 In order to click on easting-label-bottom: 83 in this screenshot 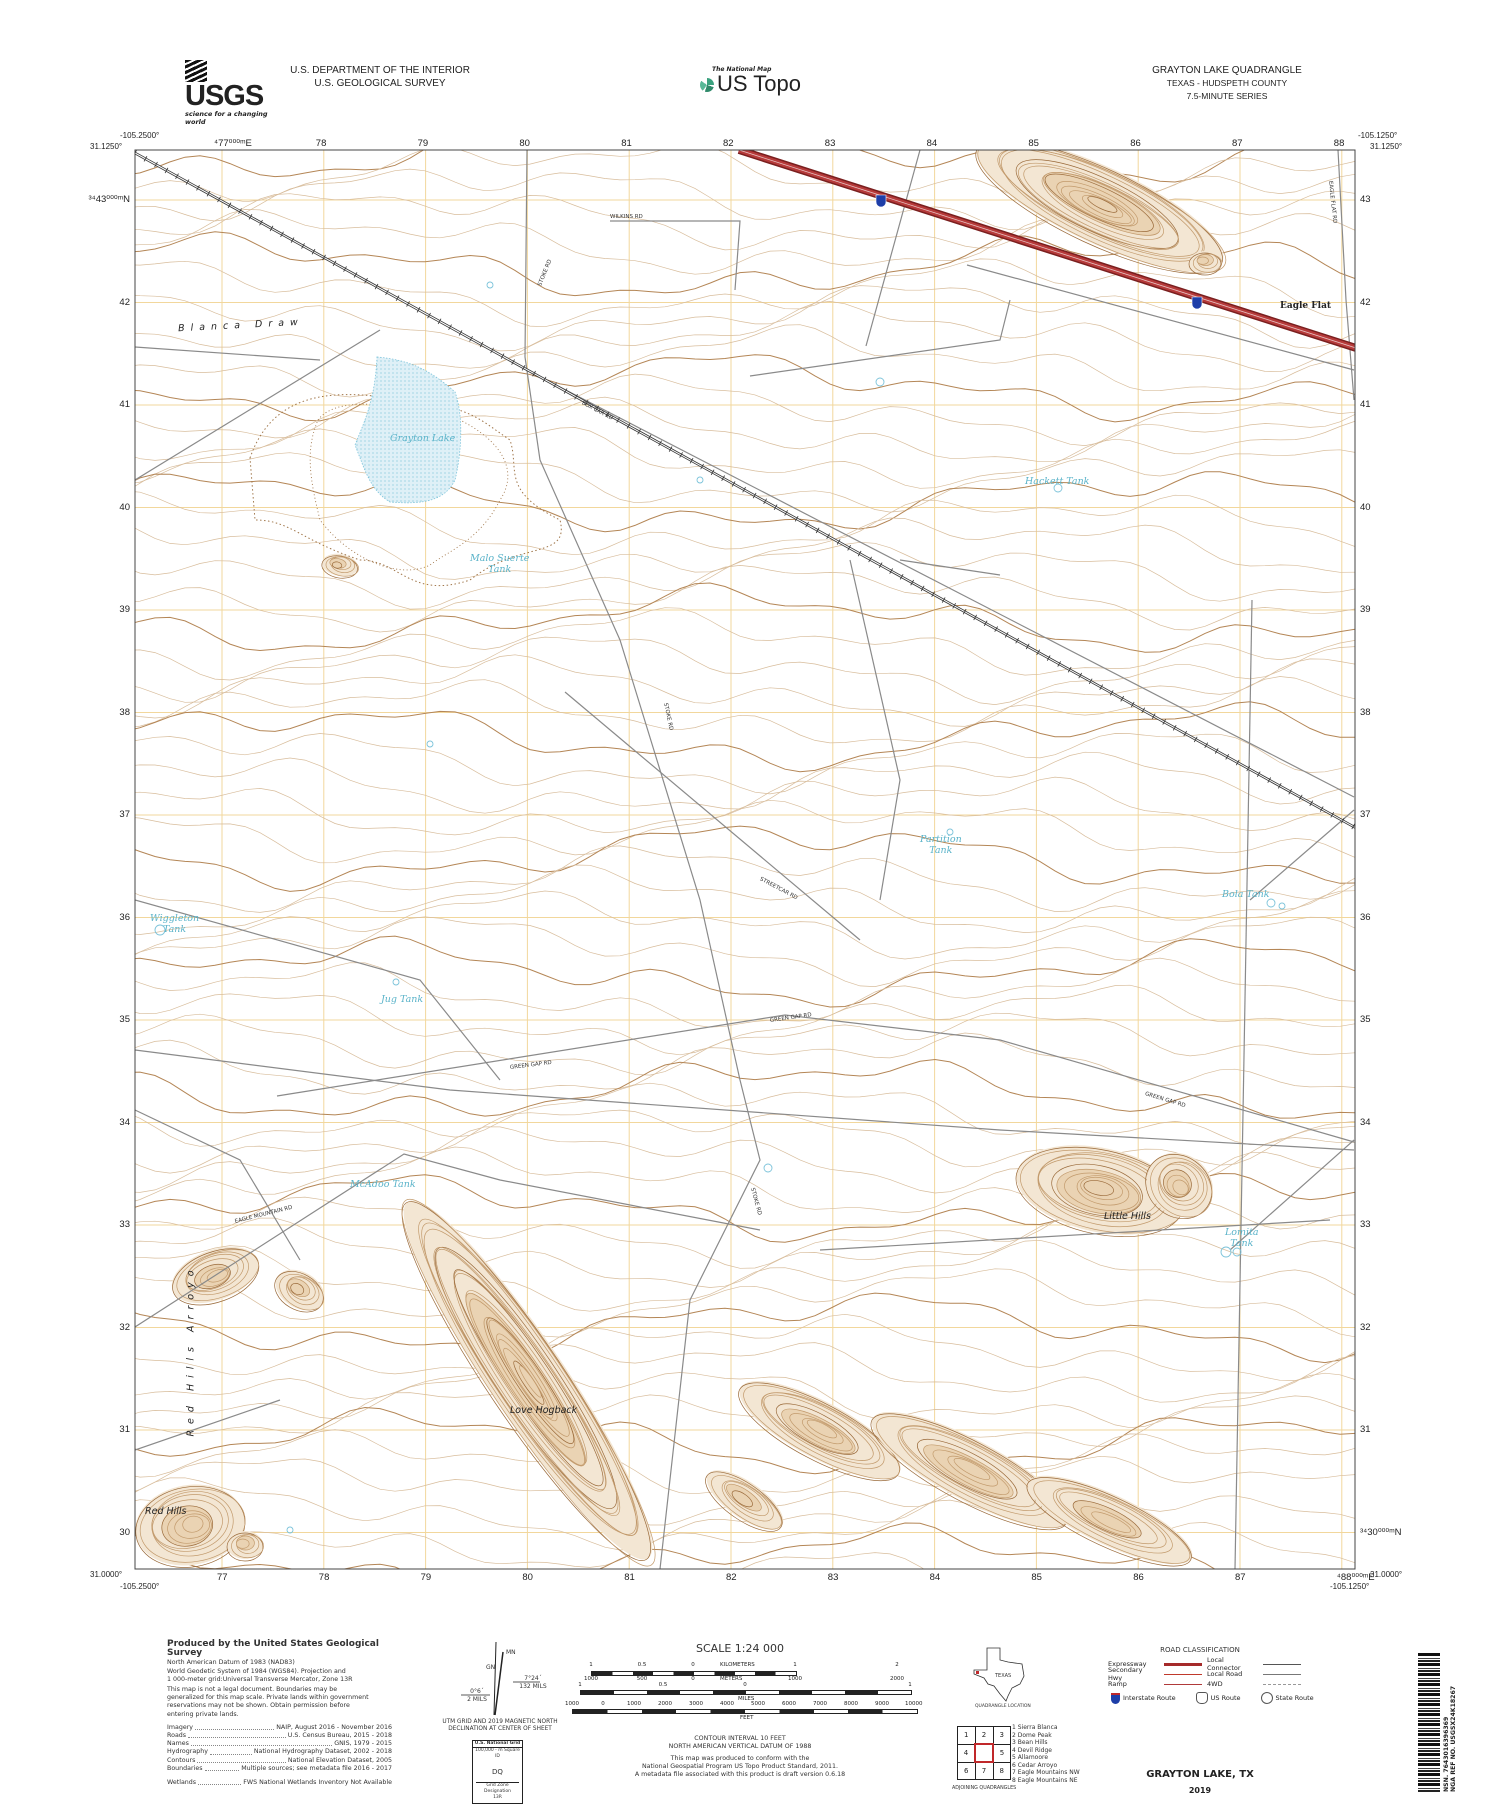, I will do `click(833, 1577)`.